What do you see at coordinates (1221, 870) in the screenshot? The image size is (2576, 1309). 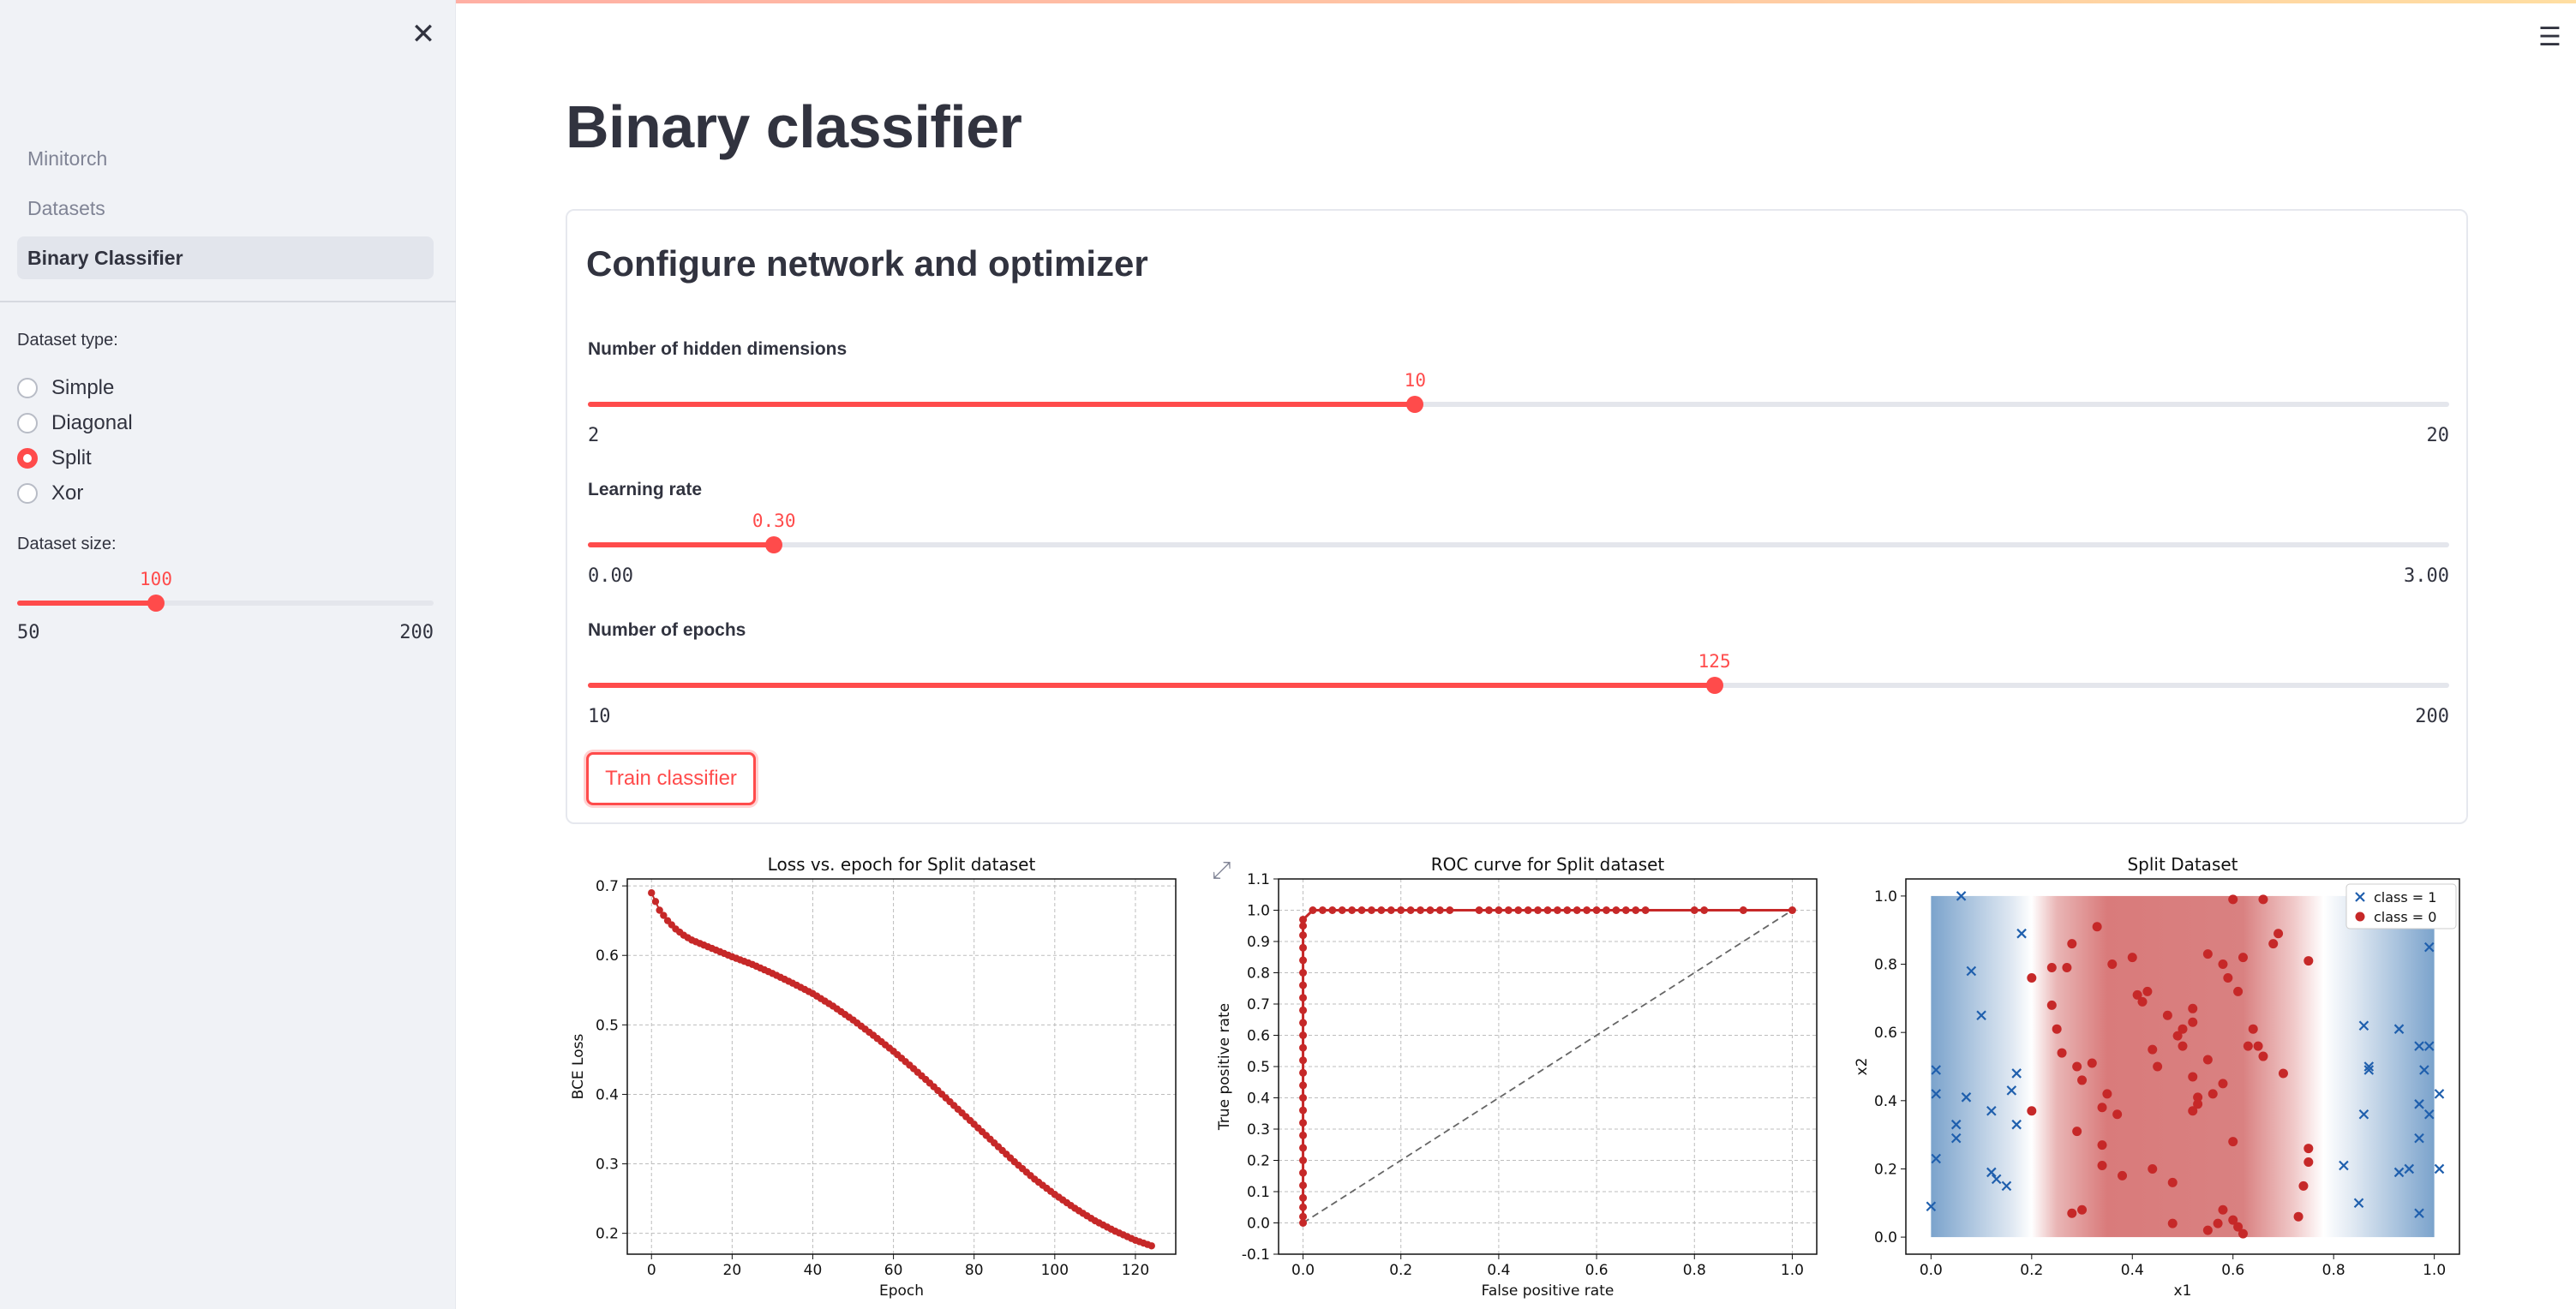 I see `expand-fullscreen-icon: ⤢` at bounding box center [1221, 870].